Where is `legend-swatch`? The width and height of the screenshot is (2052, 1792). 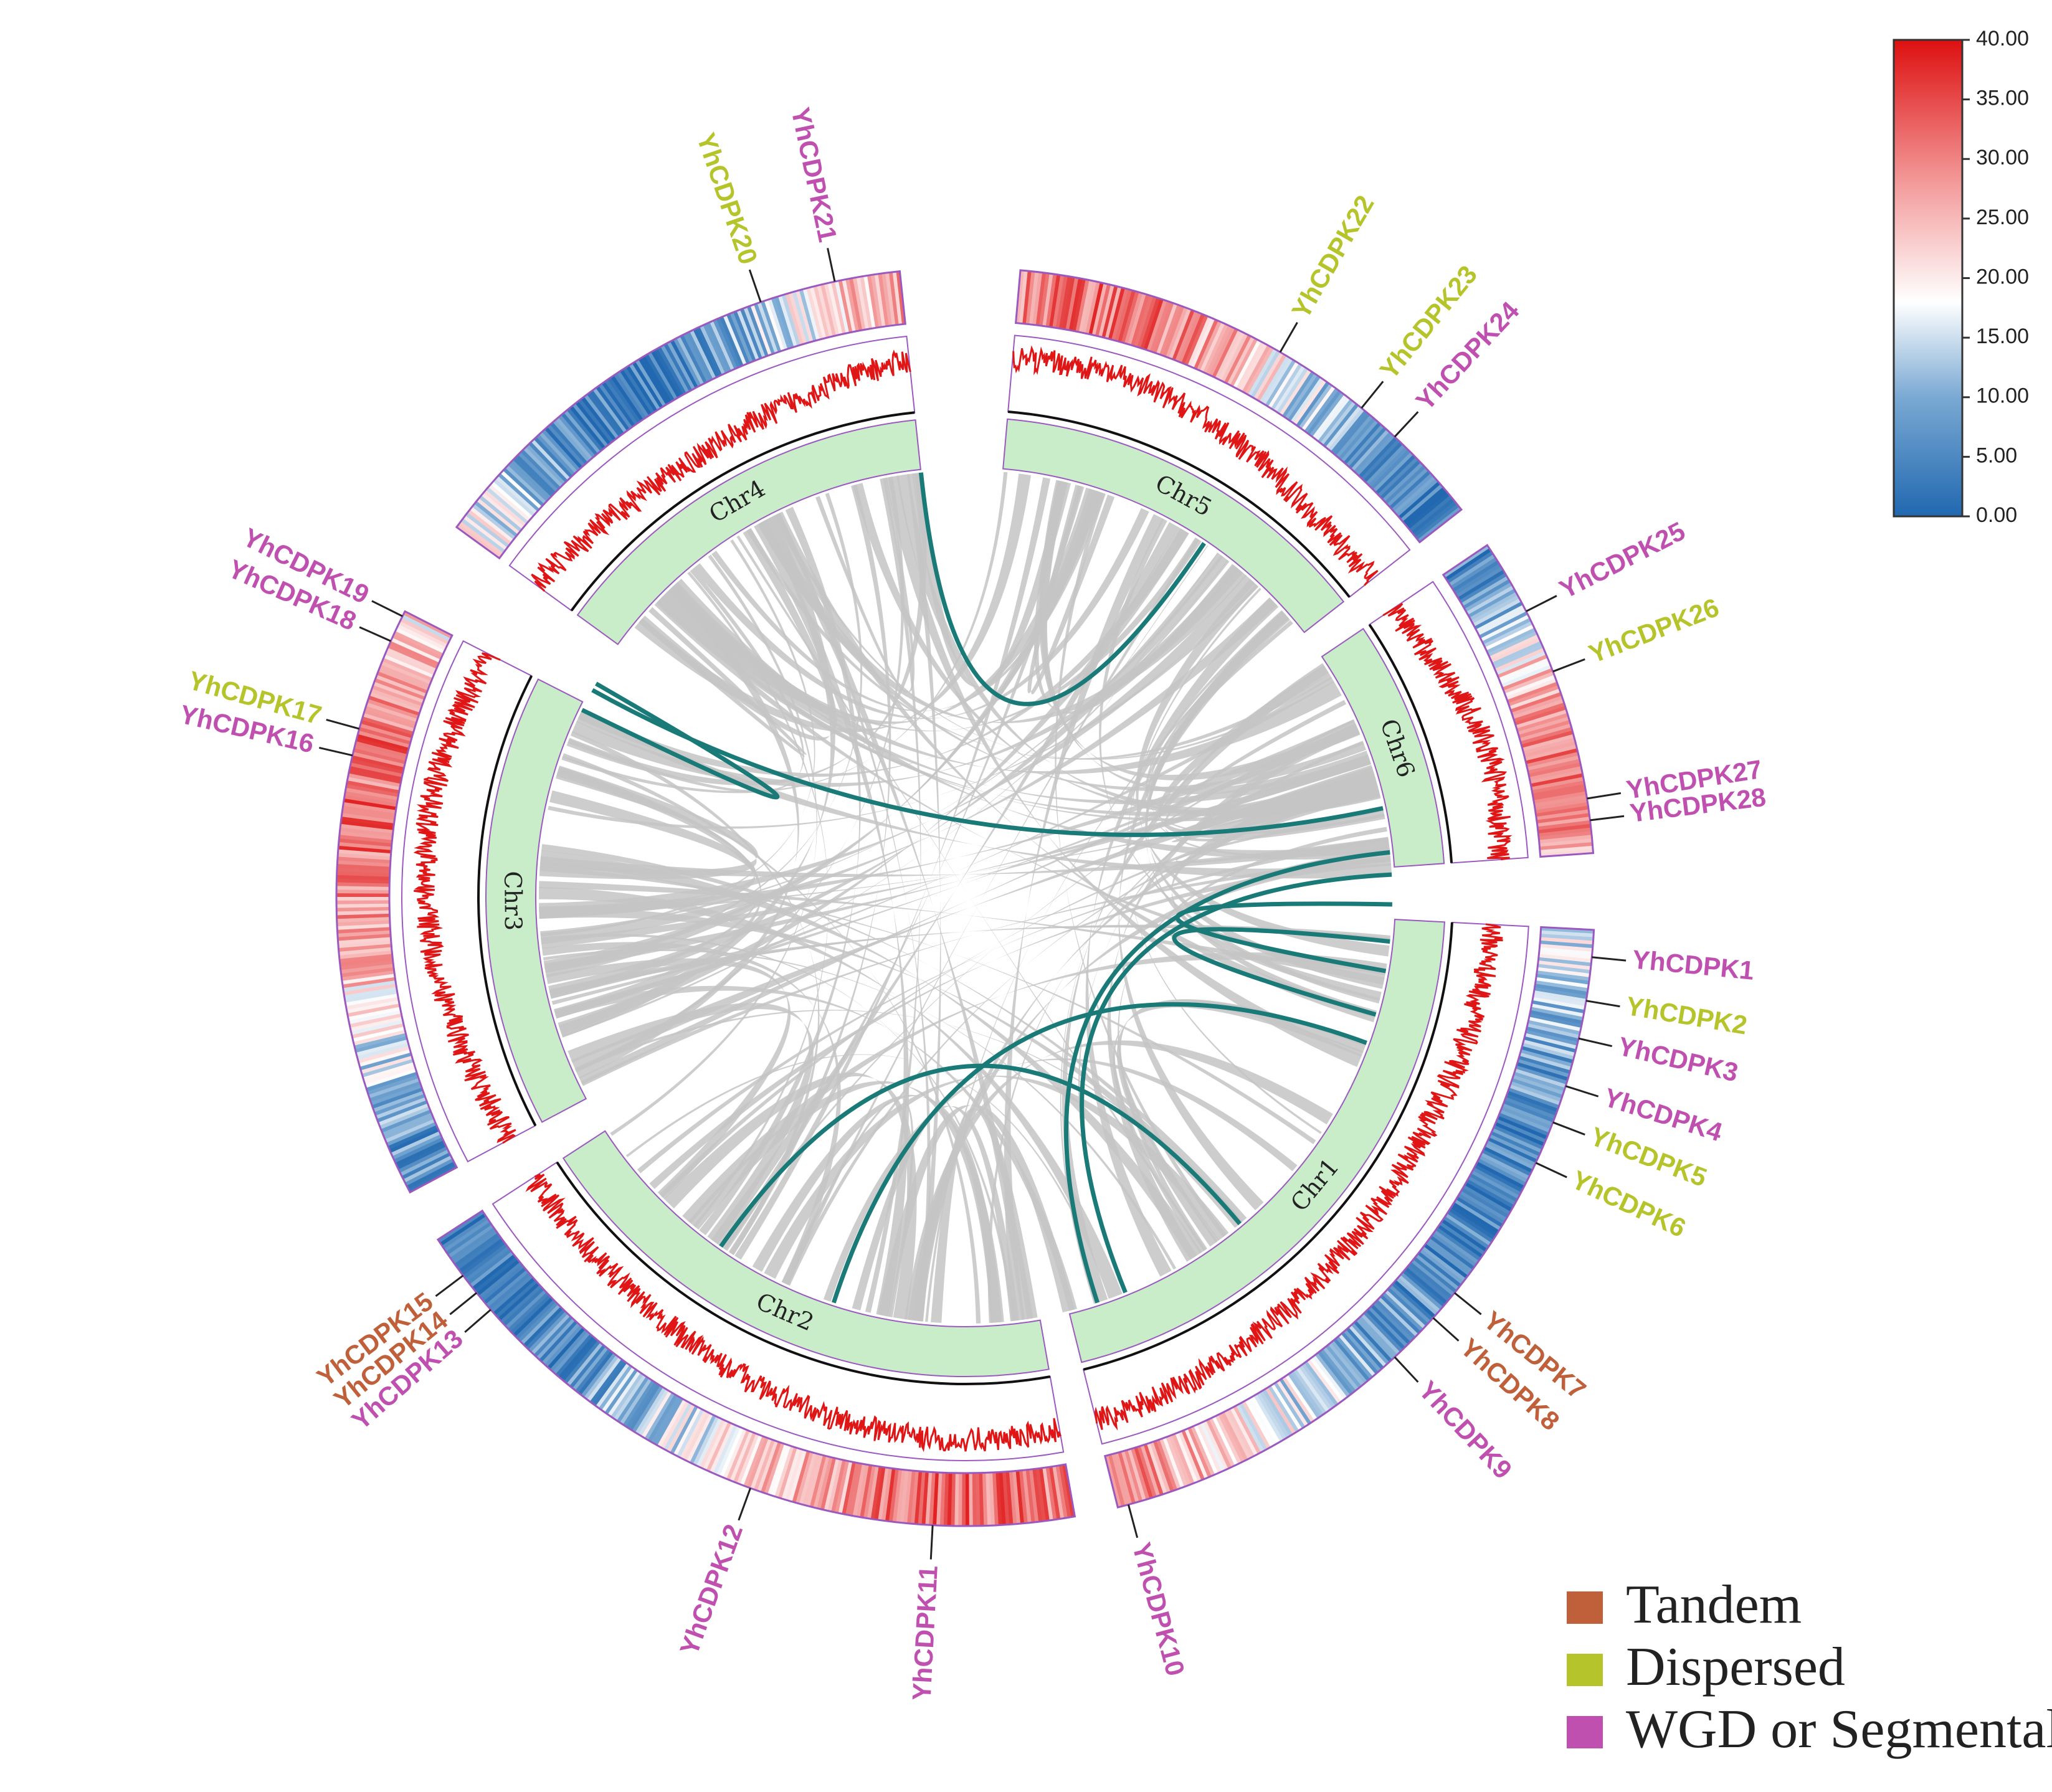
legend-swatch is located at coordinates (1585, 1732).